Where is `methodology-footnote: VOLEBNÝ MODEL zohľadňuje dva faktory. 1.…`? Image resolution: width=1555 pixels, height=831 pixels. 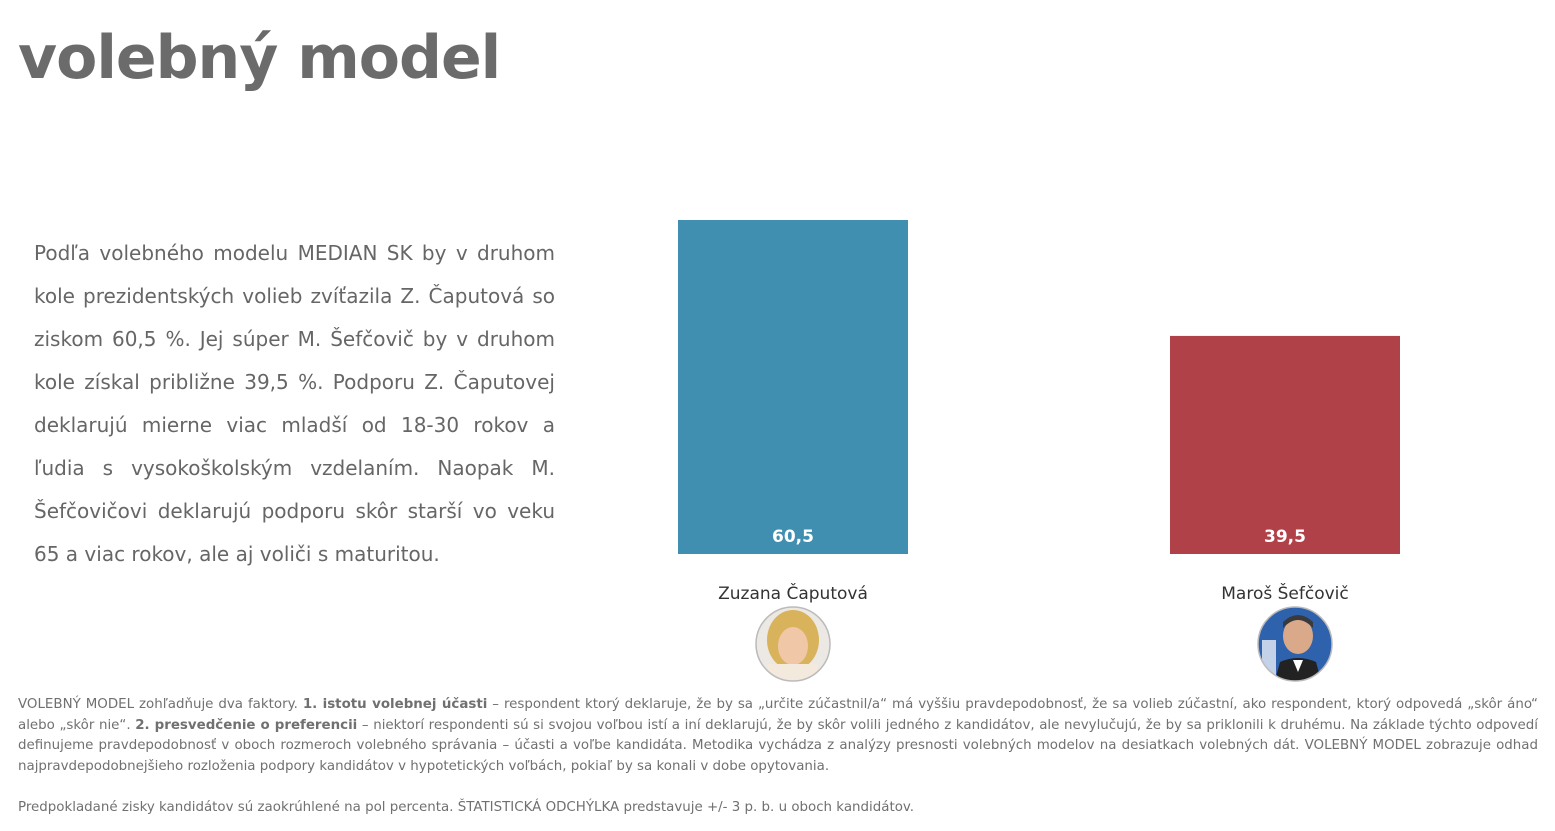
methodology-footnote: VOLEBNÝ MODEL zohľadňuje dva faktory. 1.… is located at coordinates (778, 735).